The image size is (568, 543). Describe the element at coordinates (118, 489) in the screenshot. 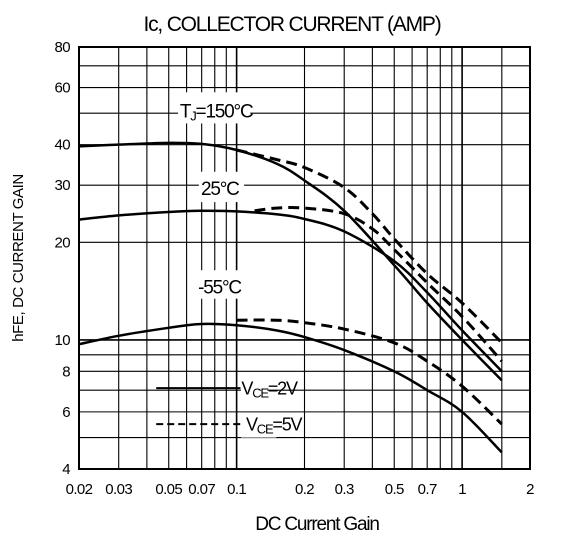

I see `x-tick-label: 0.03` at that location.